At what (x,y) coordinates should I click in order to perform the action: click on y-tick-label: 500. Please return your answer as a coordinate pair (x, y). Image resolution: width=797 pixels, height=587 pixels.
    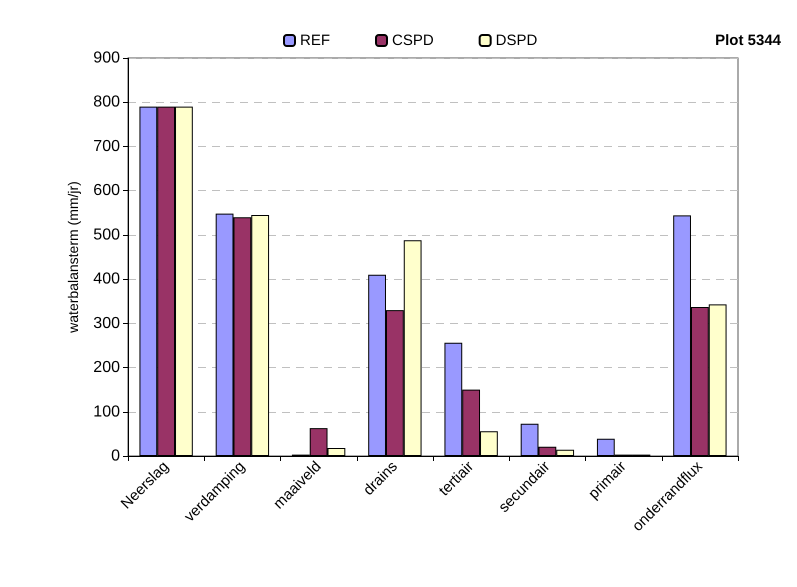
    Looking at the image, I should click on (106, 235).